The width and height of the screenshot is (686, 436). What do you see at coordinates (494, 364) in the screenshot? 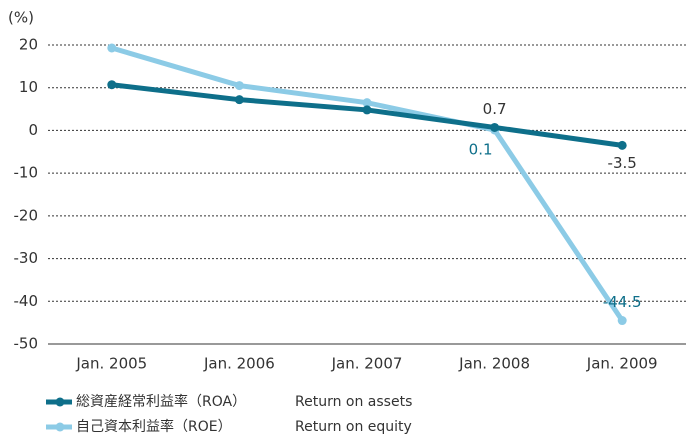
I see `x-tick-label: Jan. 2008` at bounding box center [494, 364].